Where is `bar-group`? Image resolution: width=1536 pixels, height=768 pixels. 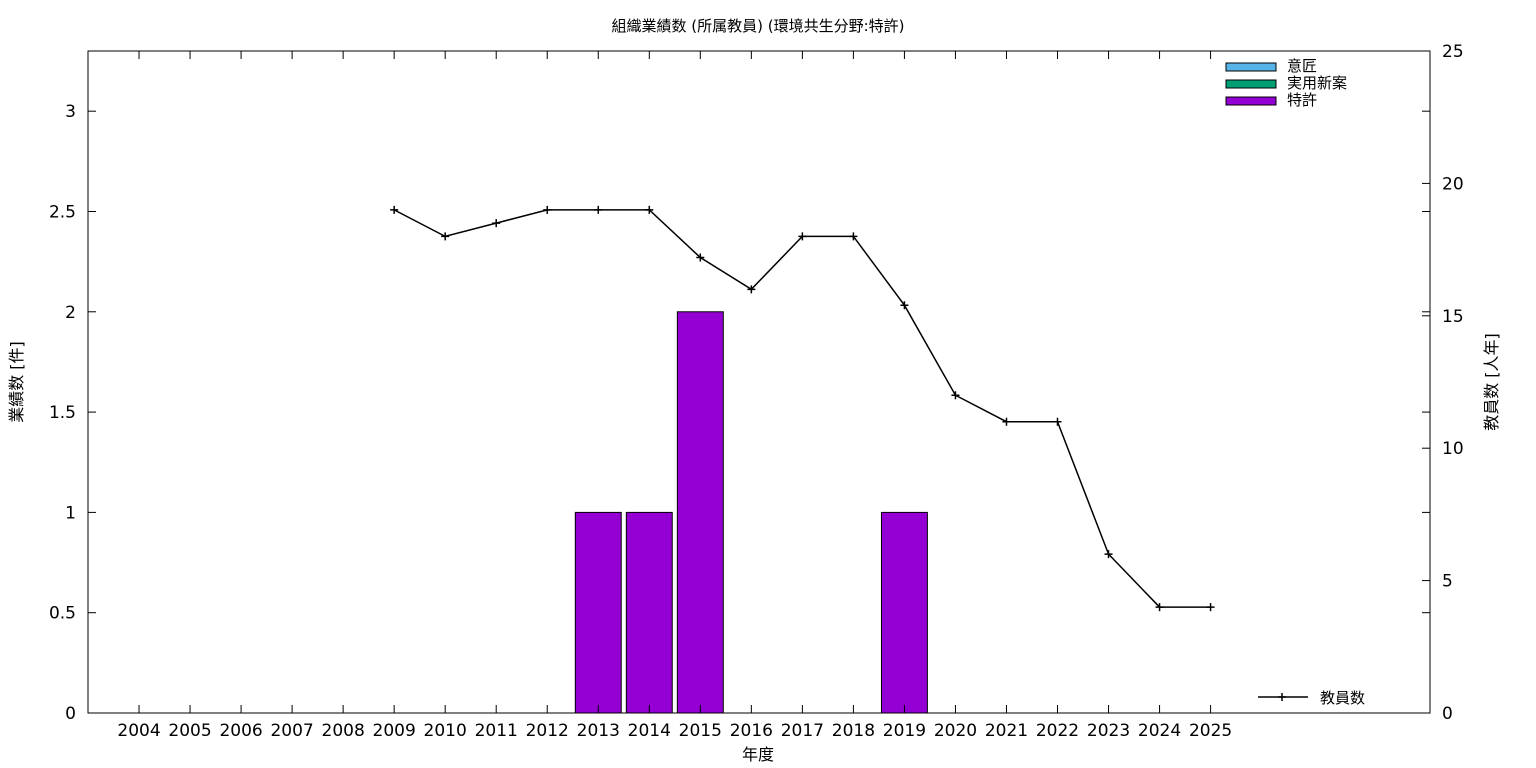 bar-group is located at coordinates (751, 512).